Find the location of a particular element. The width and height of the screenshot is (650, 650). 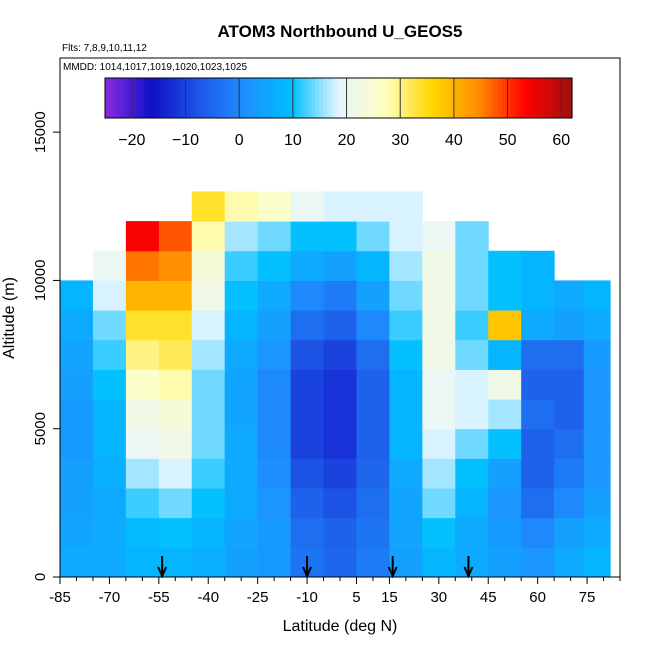

x-tick-label: -25 is located at coordinates (258, 597).